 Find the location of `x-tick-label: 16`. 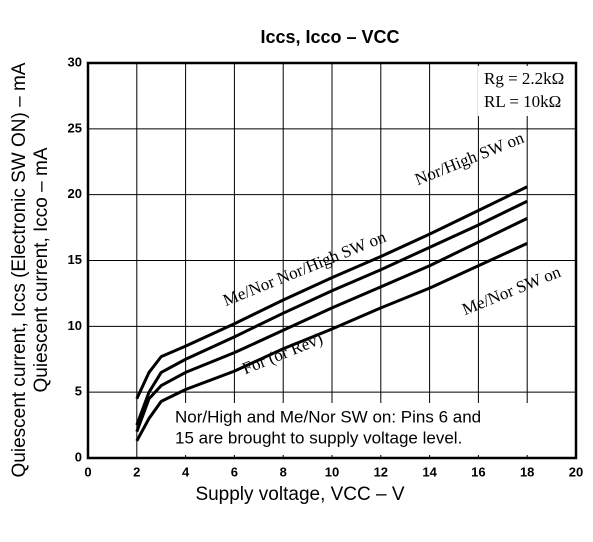

x-tick-label: 16 is located at coordinates (478, 471).